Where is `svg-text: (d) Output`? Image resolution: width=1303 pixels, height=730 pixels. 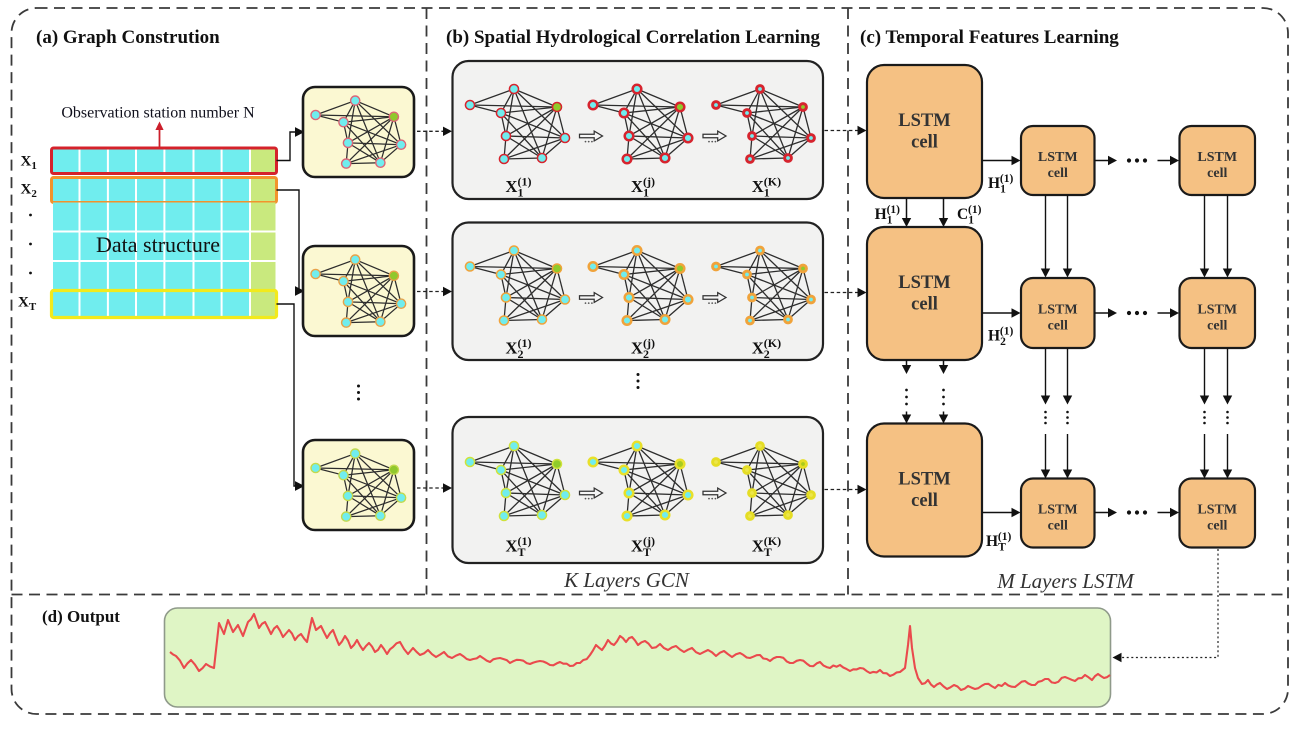
svg-text: (d) Output is located at coordinates (81, 616).